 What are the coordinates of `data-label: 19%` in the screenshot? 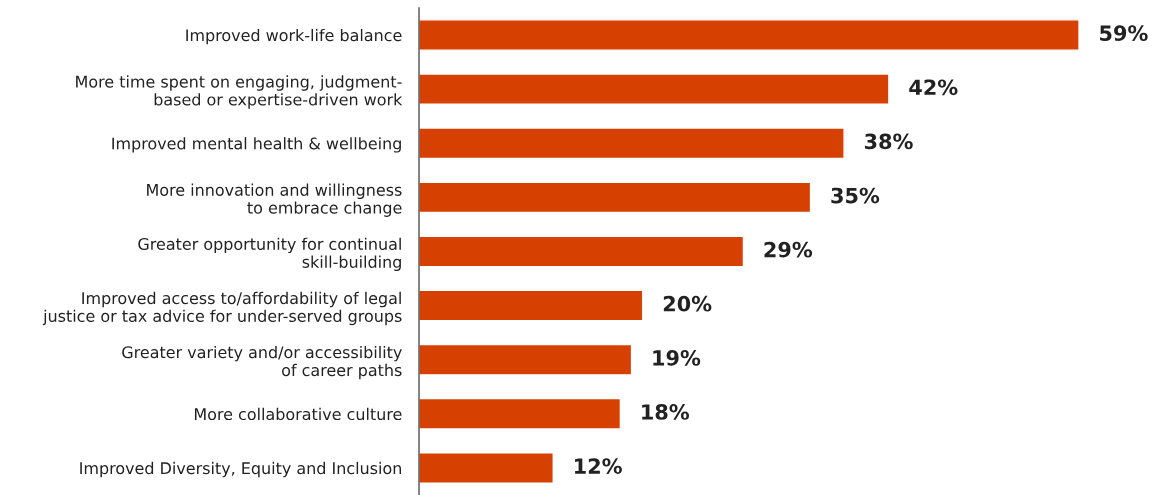 It's located at (677, 357).